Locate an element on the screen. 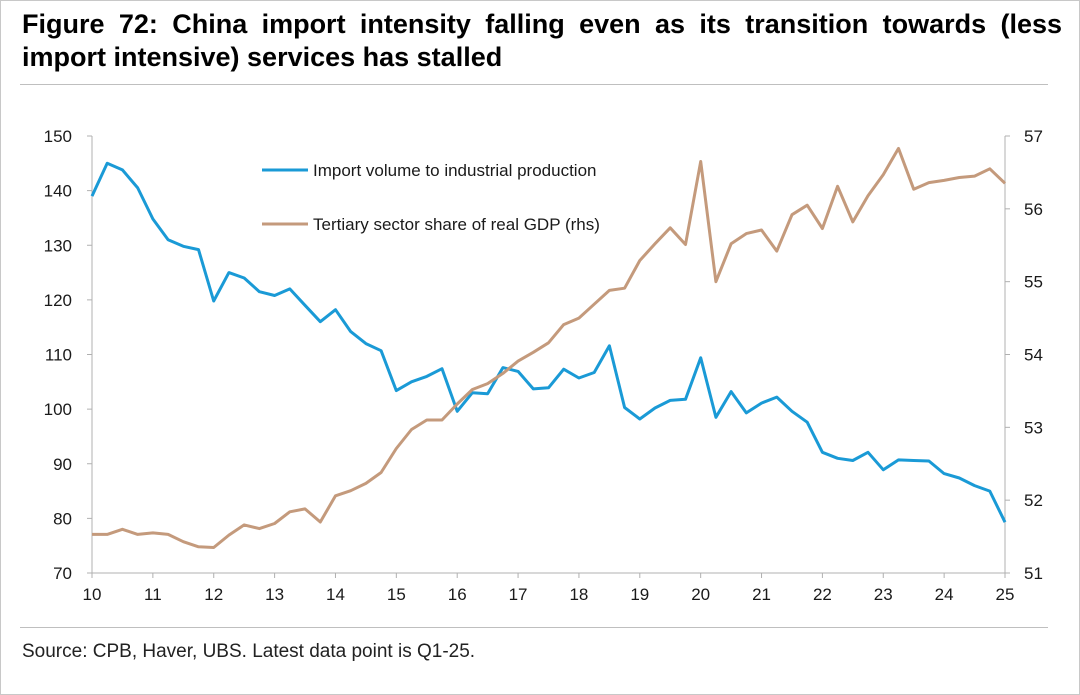  right-tick-label: 55 is located at coordinates (1033, 282).